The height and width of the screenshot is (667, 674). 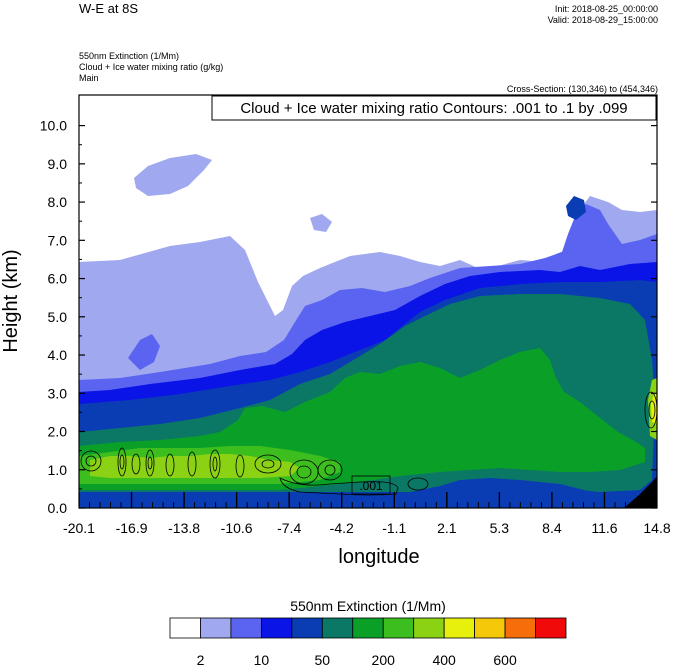 I want to click on colorbar-label: 2, so click(x=201, y=659).